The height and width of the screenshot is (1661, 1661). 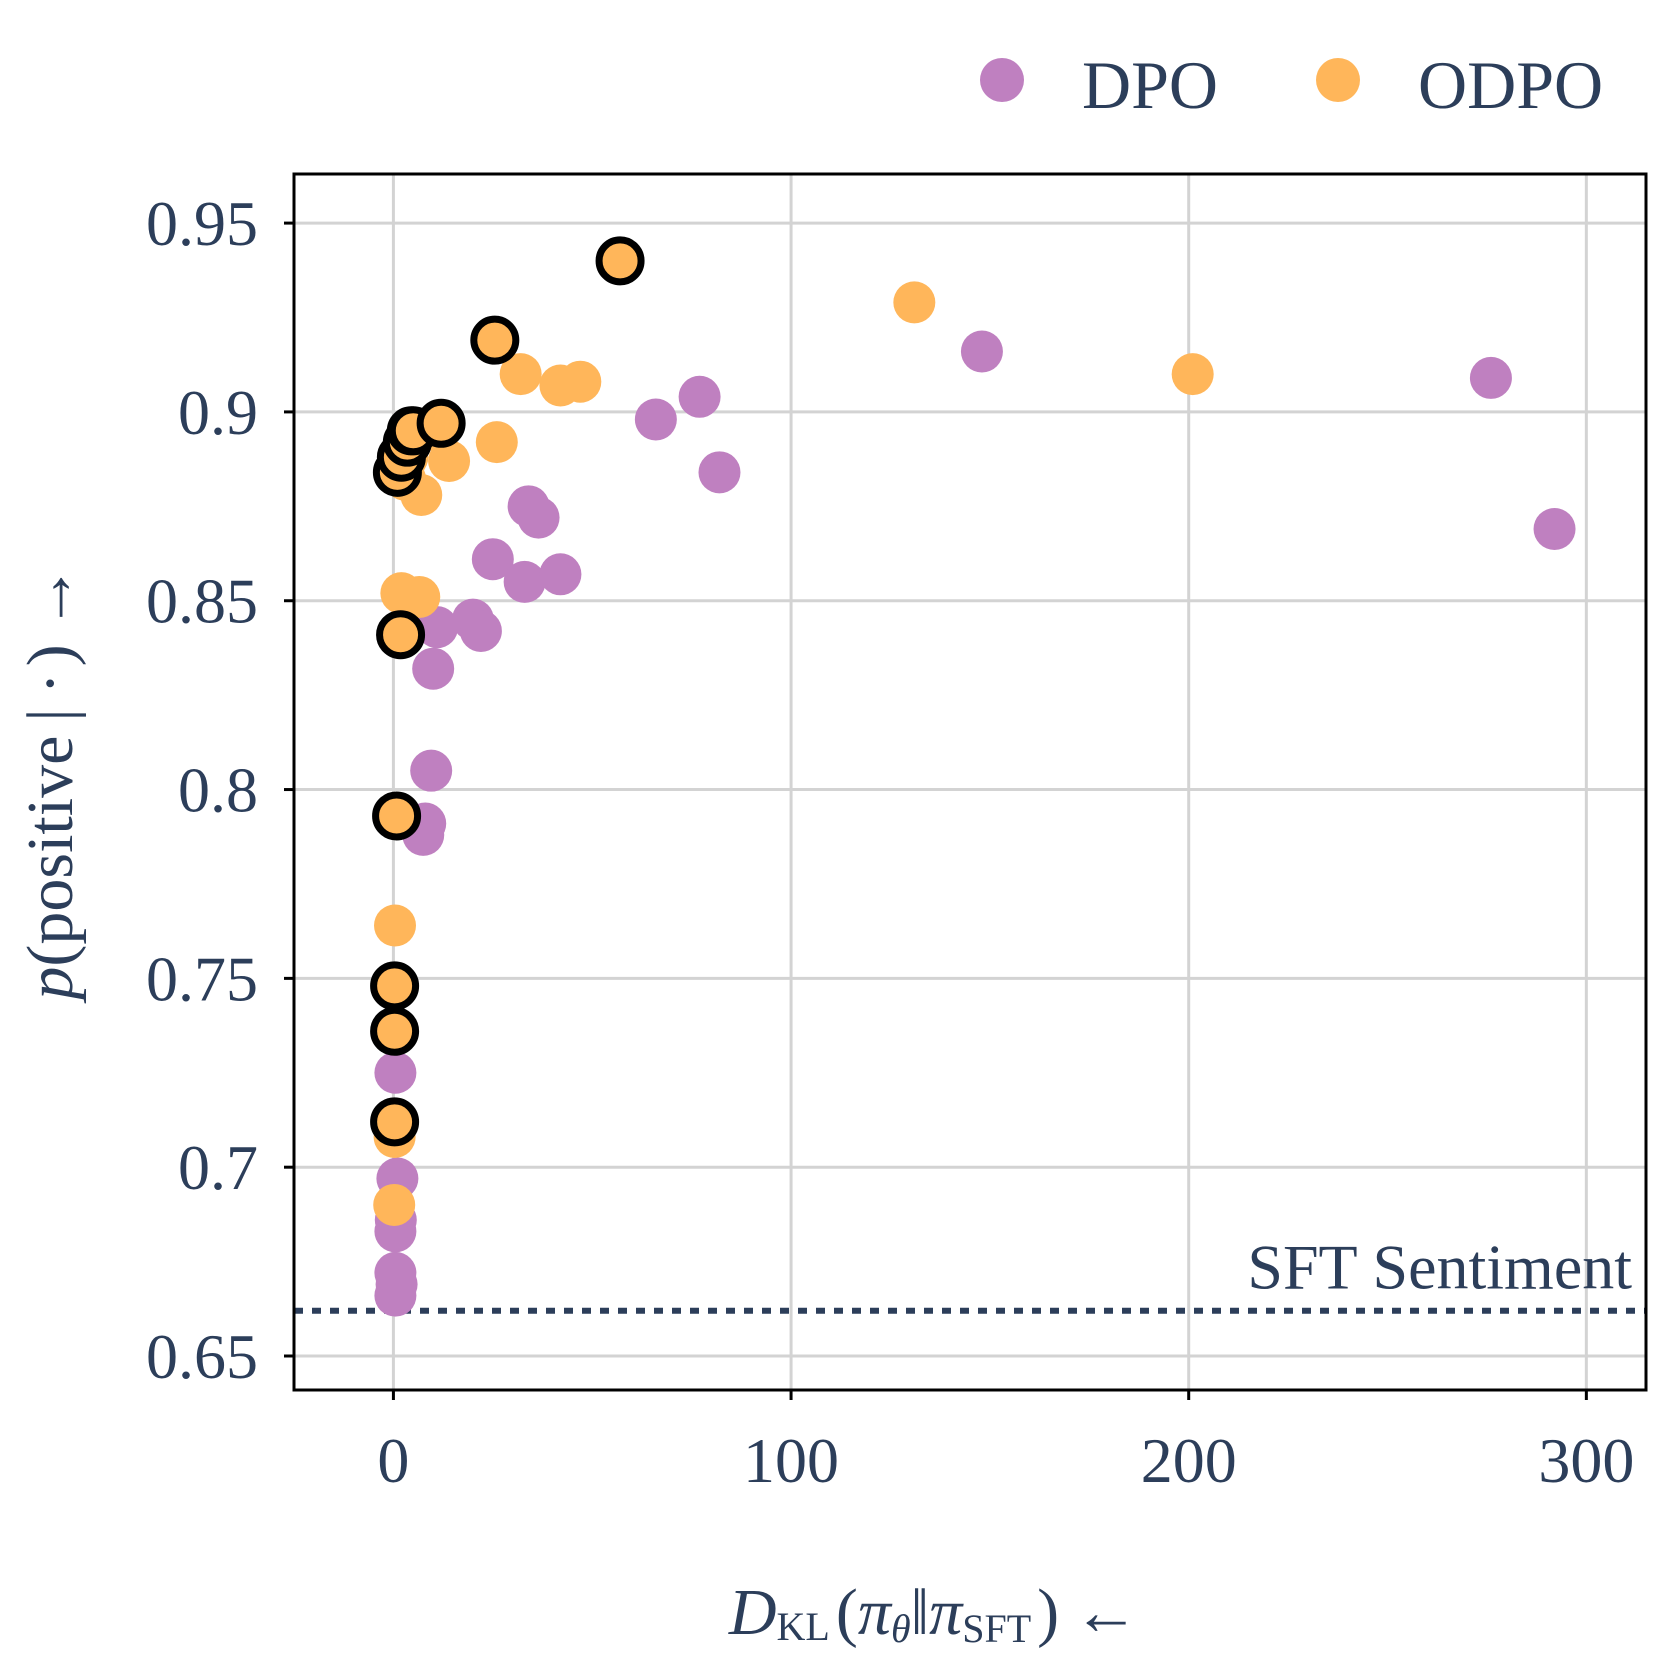 I want to click on x-tick-label: 0, so click(x=393, y=1460).